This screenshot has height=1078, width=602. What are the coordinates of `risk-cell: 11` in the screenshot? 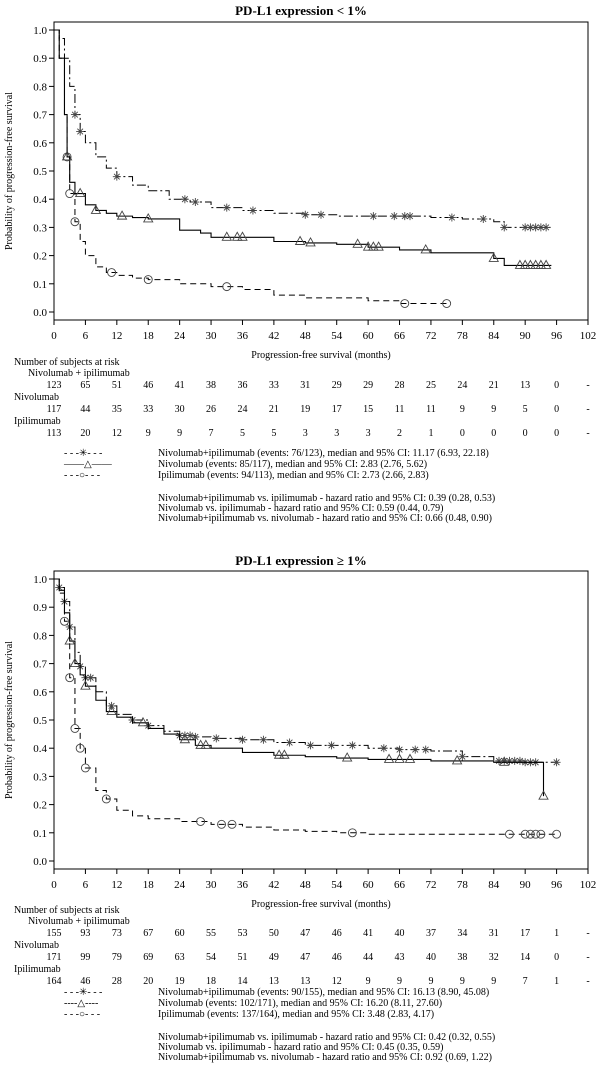 It's located at (399, 409).